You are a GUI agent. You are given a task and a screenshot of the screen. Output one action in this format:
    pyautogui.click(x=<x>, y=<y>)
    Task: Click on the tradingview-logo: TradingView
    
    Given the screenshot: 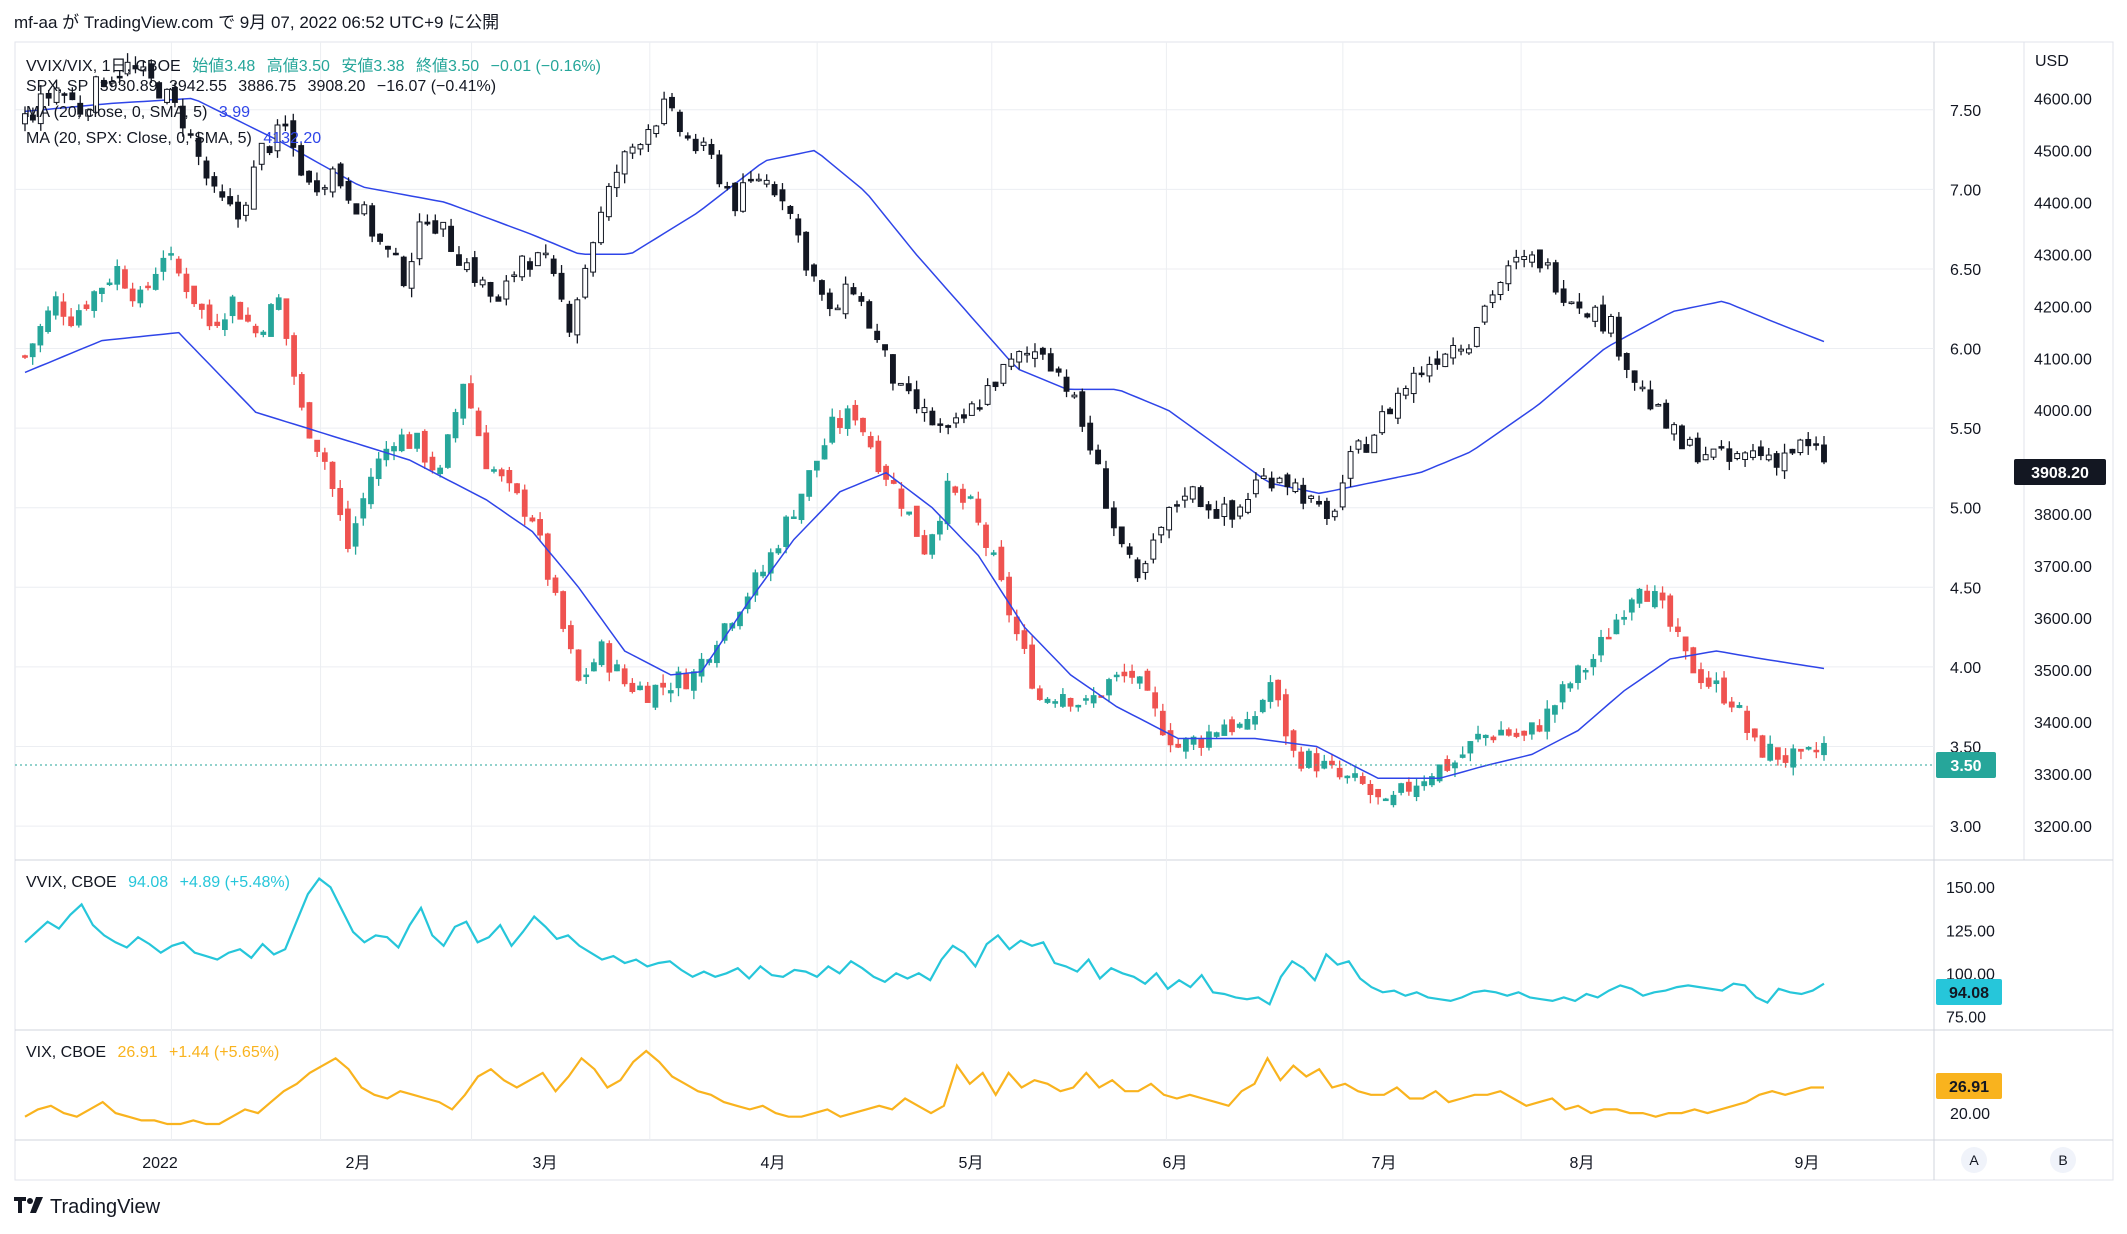 What is the action you would take?
    pyautogui.click(x=87, y=1207)
    